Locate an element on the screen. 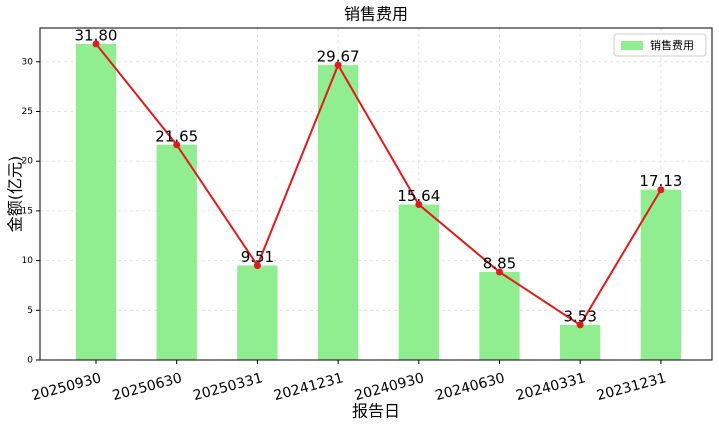  x-tick-label: 20250331 is located at coordinates (227, 387).